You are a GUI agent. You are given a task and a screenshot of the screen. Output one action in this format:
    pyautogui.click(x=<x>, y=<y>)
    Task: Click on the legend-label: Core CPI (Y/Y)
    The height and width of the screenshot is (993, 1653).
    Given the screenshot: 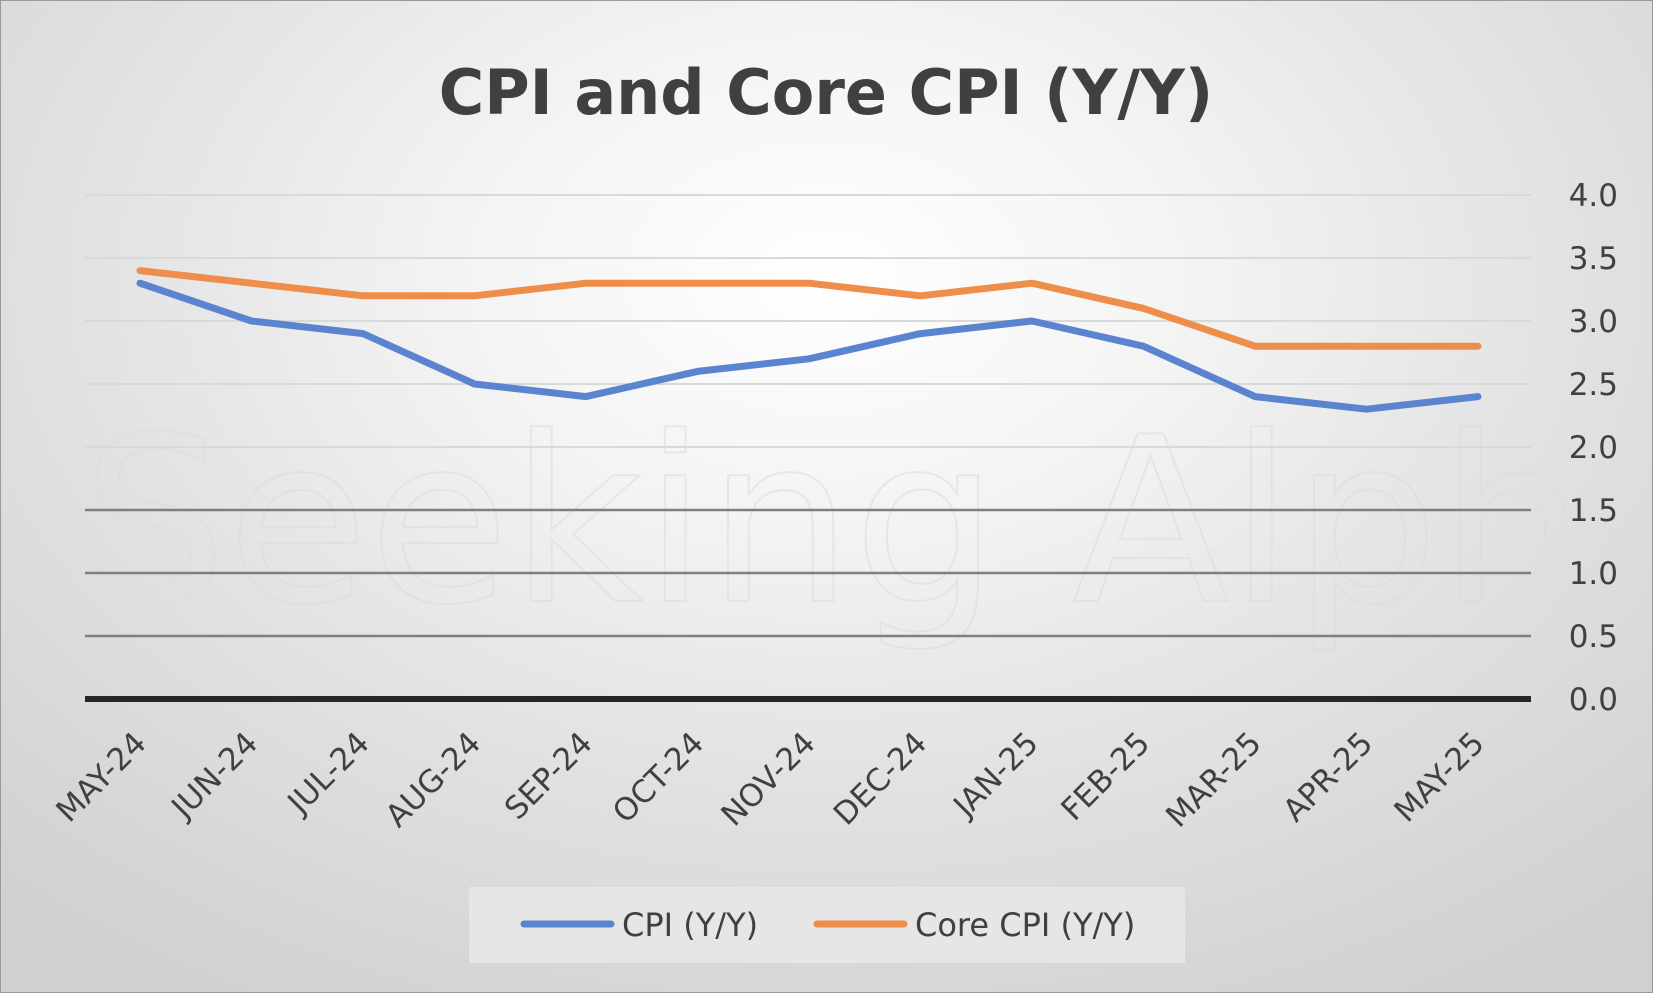 What is the action you would take?
    pyautogui.click(x=1025, y=925)
    